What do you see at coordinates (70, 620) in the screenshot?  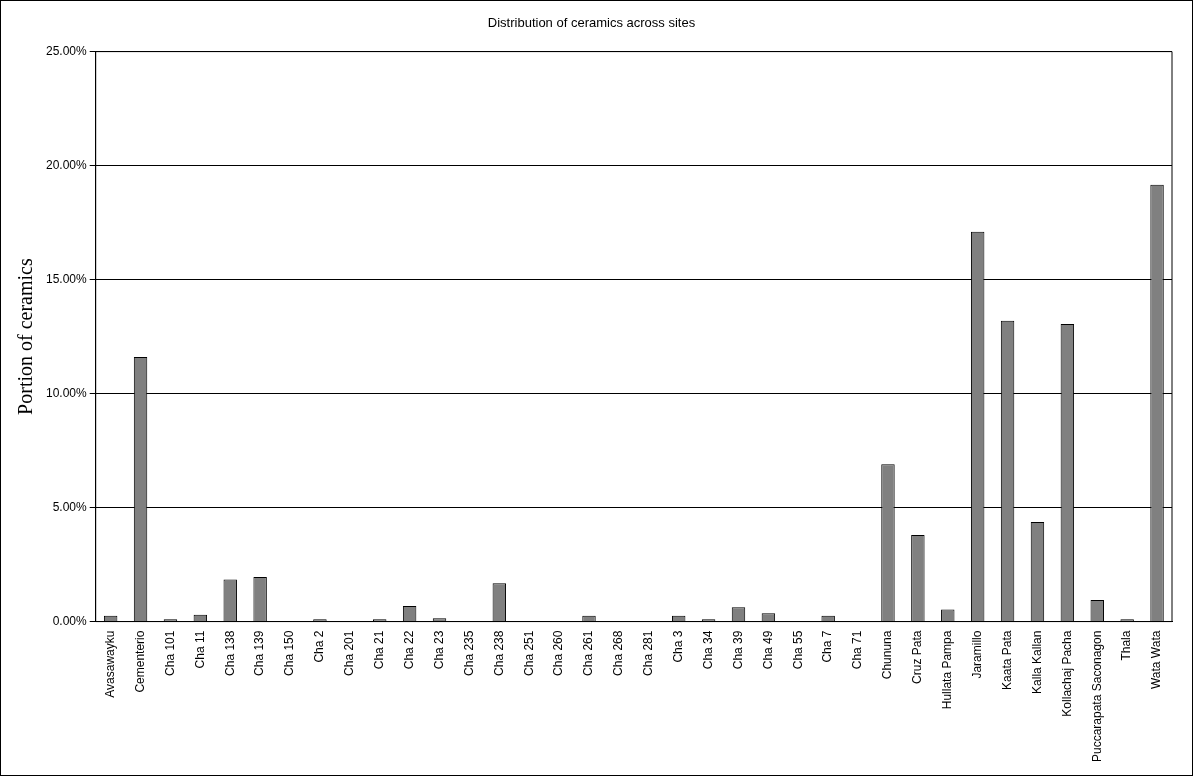 I see `y-tick-label: 0.00%` at bounding box center [70, 620].